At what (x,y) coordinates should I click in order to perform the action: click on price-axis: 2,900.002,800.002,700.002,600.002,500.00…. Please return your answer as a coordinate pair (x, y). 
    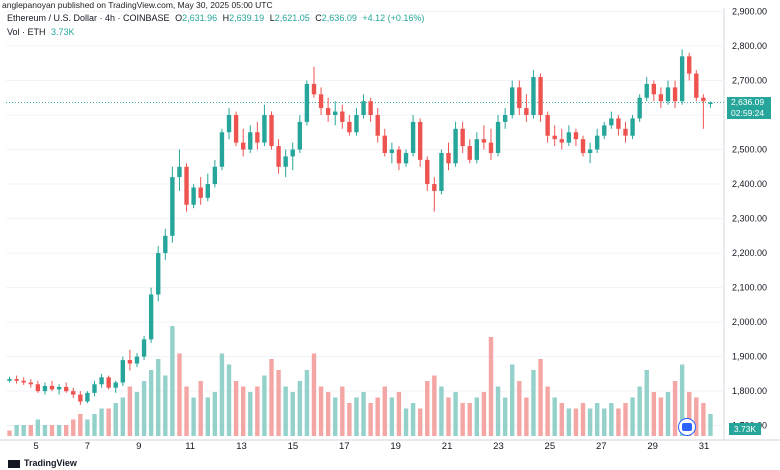
    Looking at the image, I should click on (749, 218).